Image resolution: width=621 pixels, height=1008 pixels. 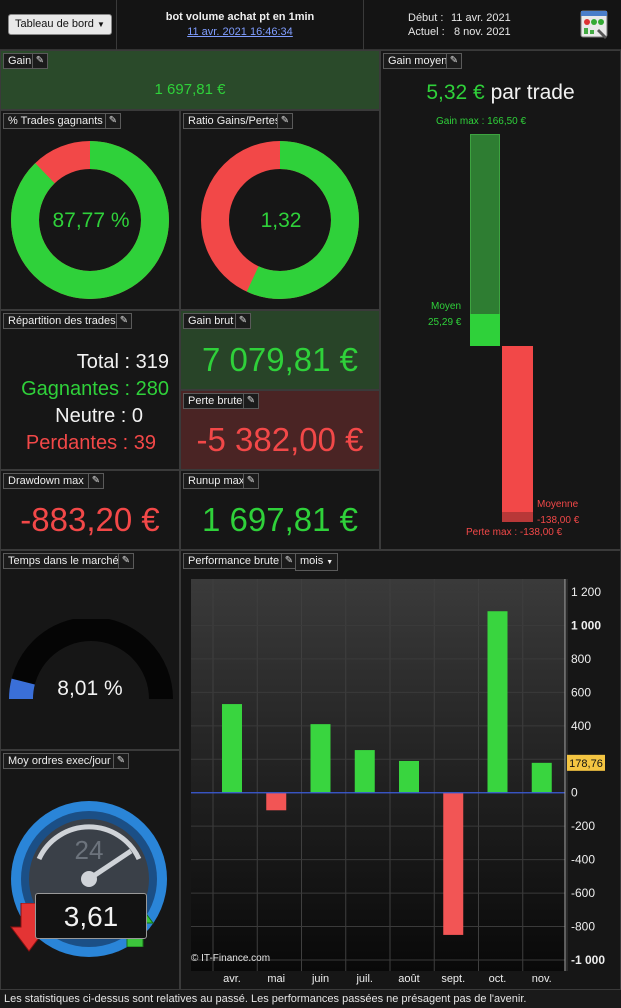 I want to click on gross-gain-title: Gain brut, so click(x=211, y=321).